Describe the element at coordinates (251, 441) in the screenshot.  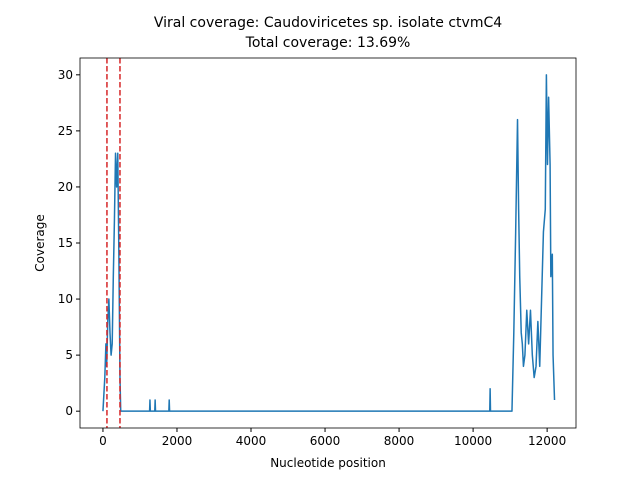
I see `x-tick-label: 4000` at that location.